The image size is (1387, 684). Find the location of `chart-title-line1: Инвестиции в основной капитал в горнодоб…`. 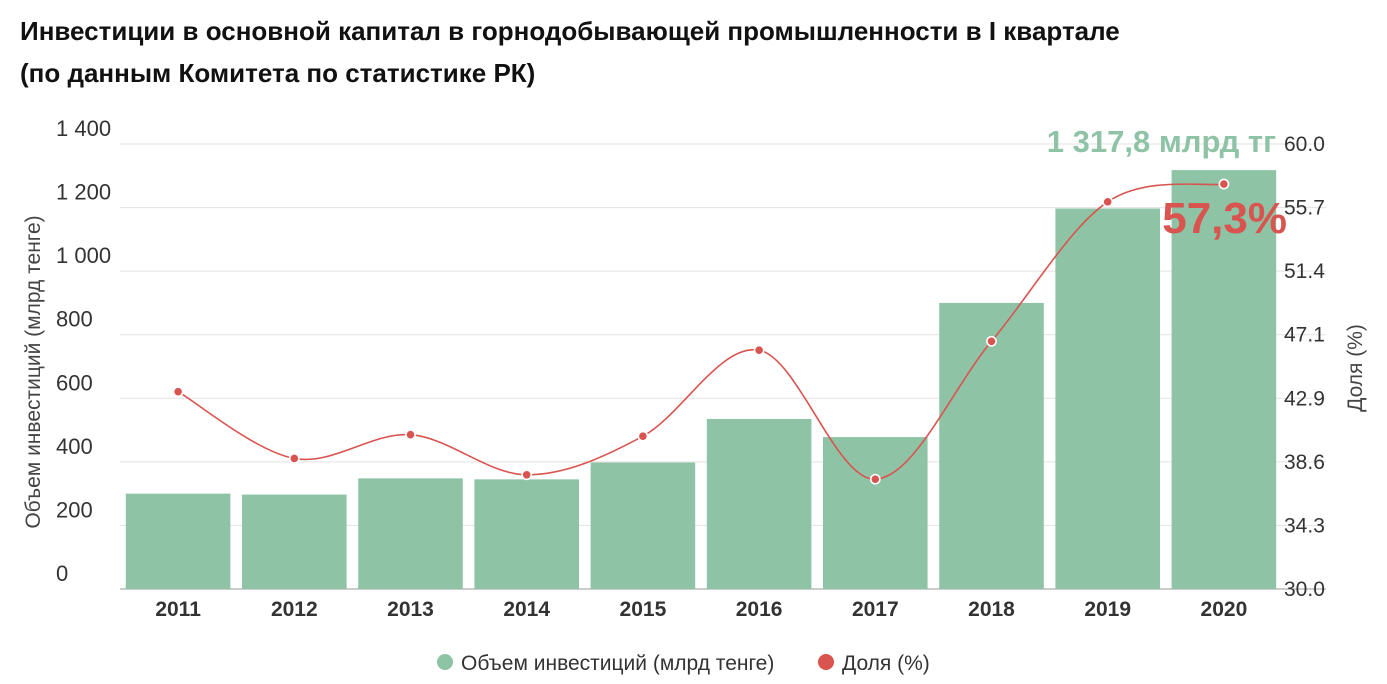

chart-title-line1: Инвестиции в основной капитал в горнодоб… is located at coordinates (570, 31).